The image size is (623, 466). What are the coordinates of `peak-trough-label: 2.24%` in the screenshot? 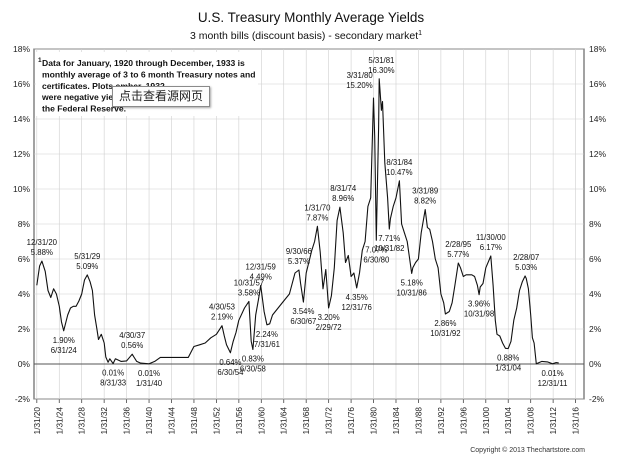 It's located at (267, 334).